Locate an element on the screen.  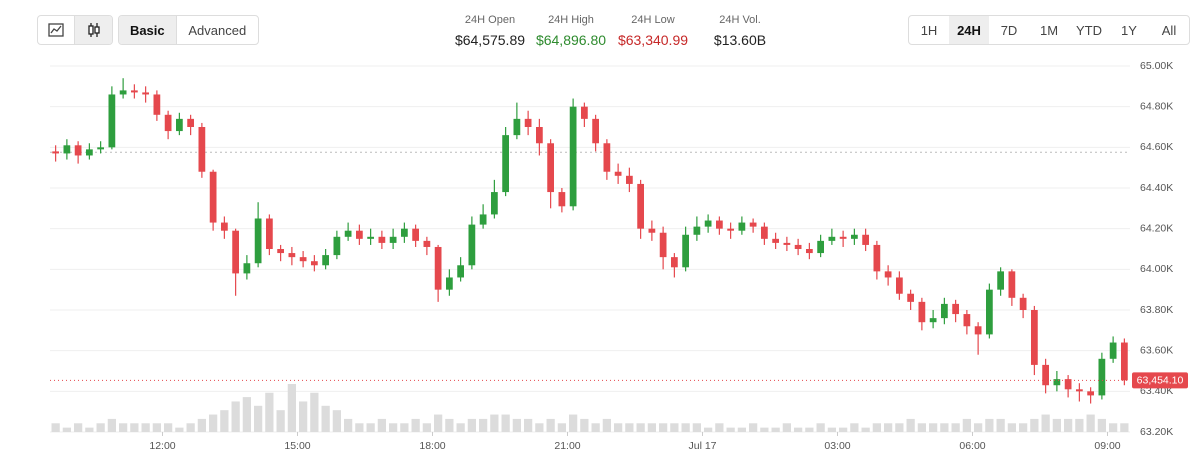
timeframe-tab: All is located at coordinates (1169, 30).